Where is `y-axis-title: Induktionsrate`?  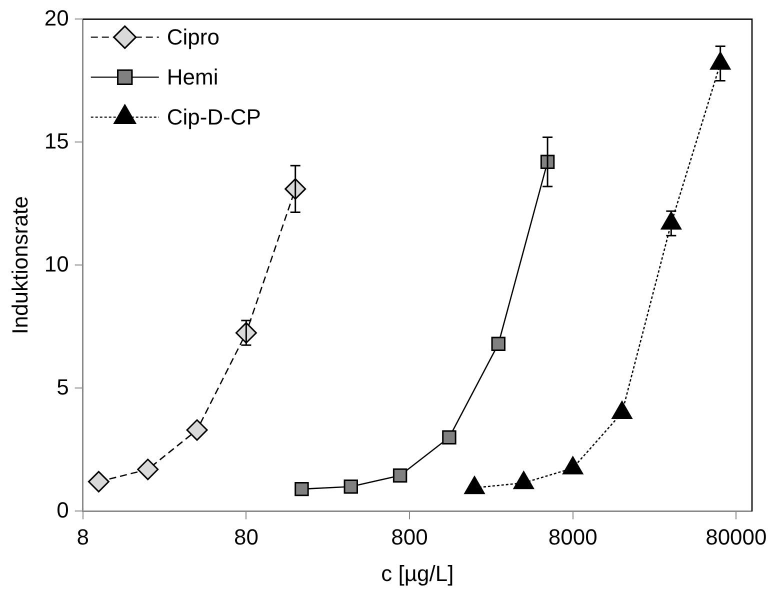 y-axis-title: Induktionsrate is located at coordinates (19, 265).